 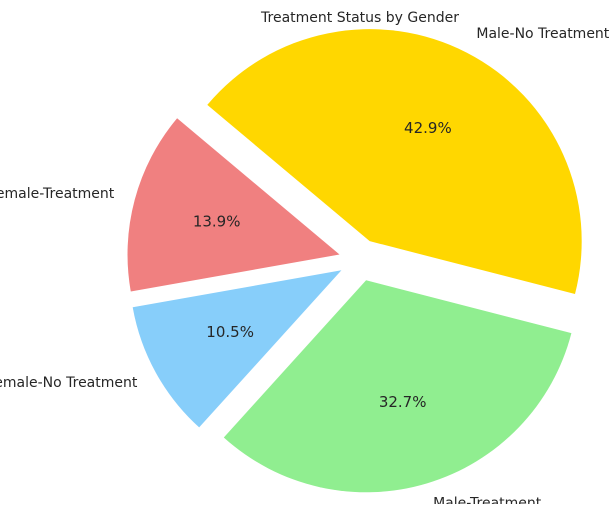 What do you see at coordinates (230, 332) in the screenshot?
I see `pie-pct-label-female-no-treatment: 10.5%` at bounding box center [230, 332].